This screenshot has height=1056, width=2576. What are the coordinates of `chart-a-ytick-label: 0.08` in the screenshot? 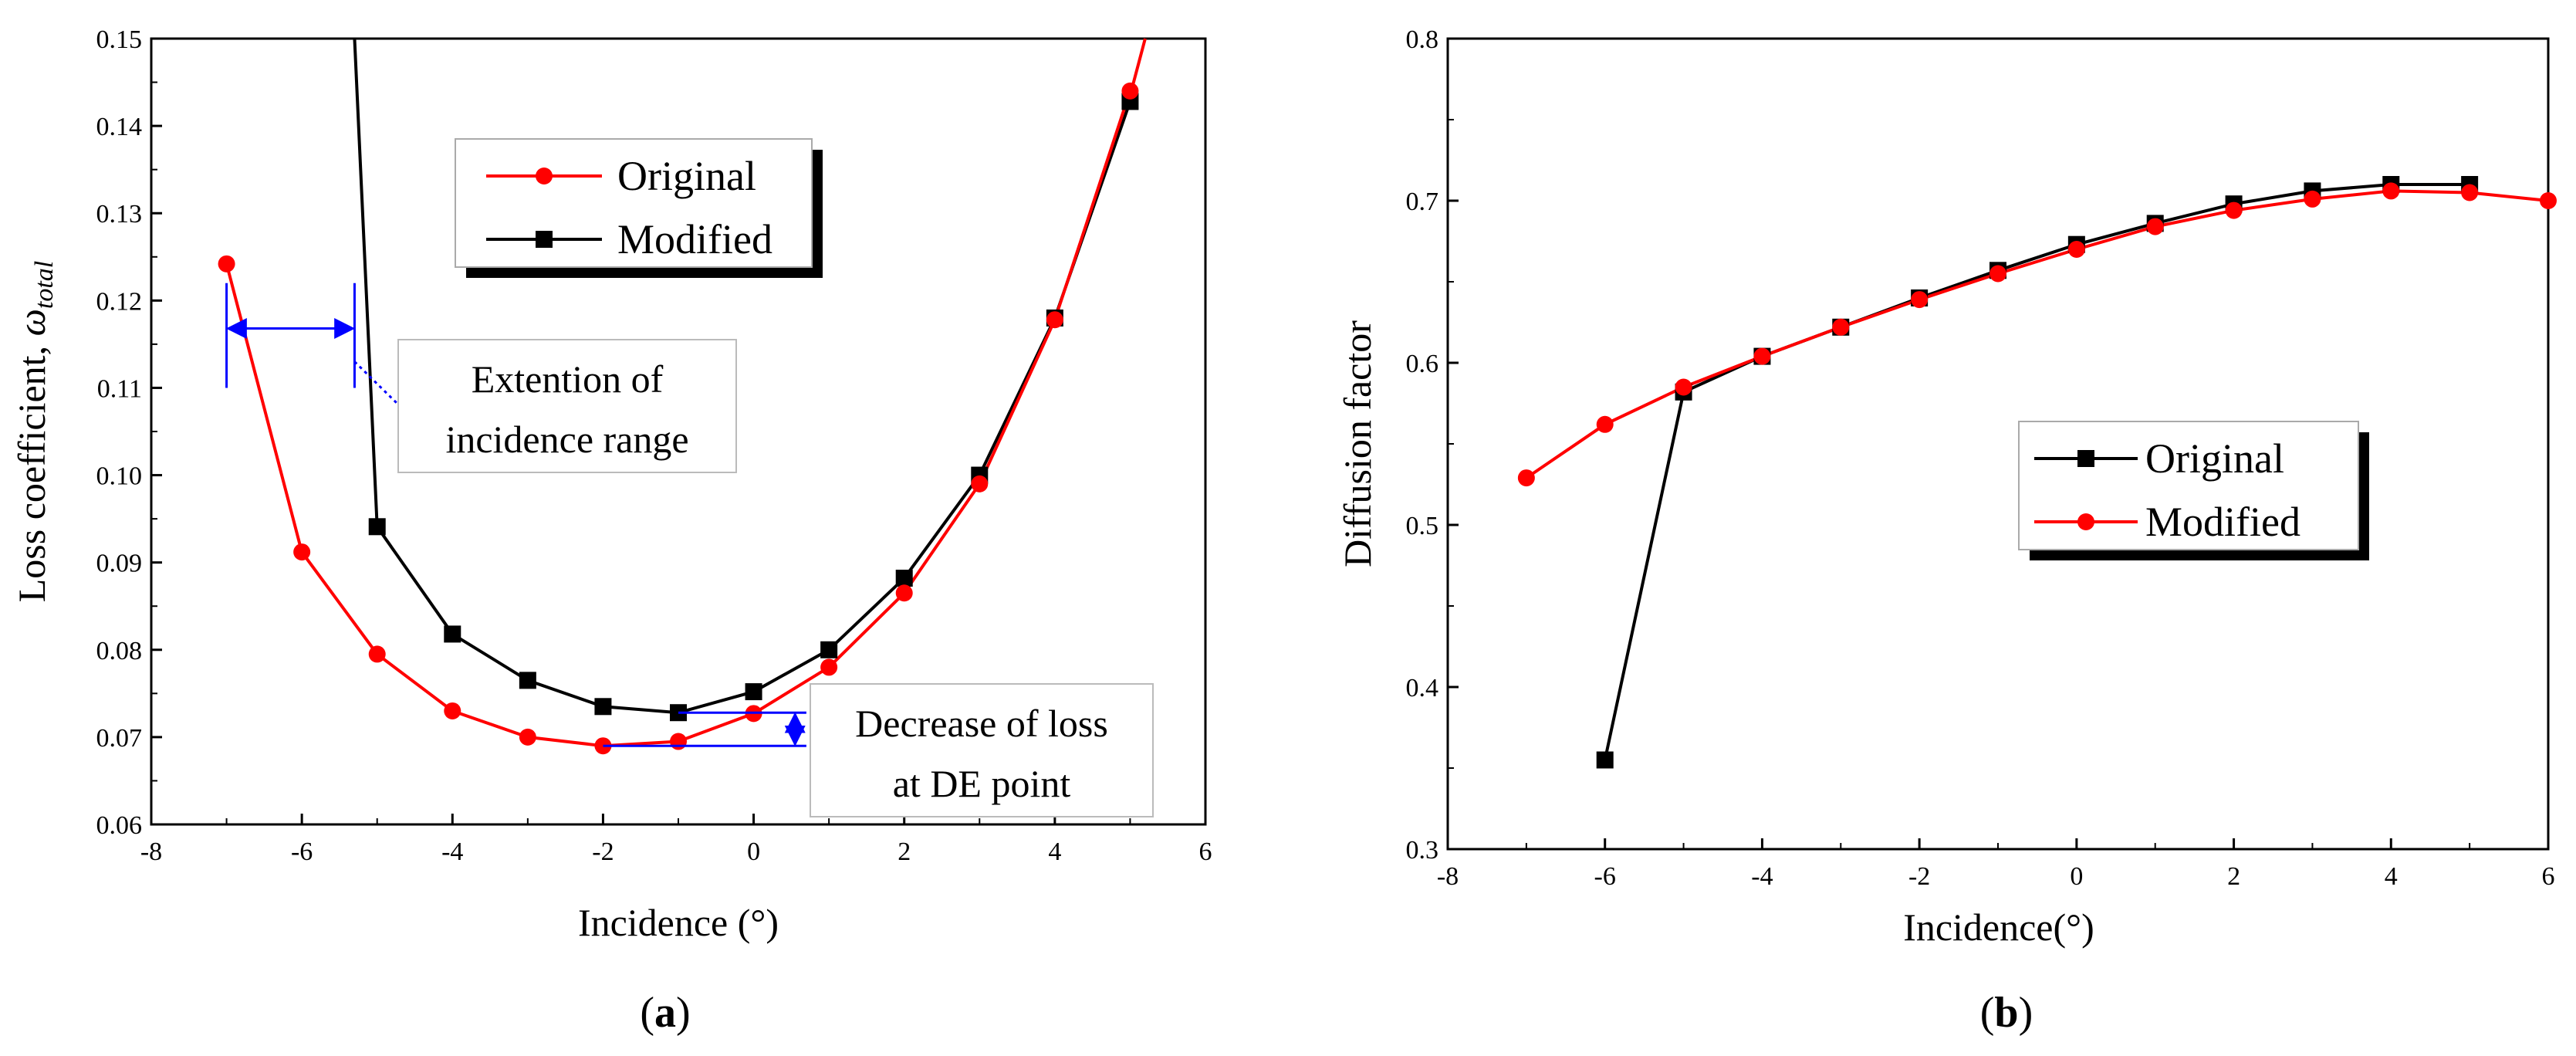 It's located at (119, 651).